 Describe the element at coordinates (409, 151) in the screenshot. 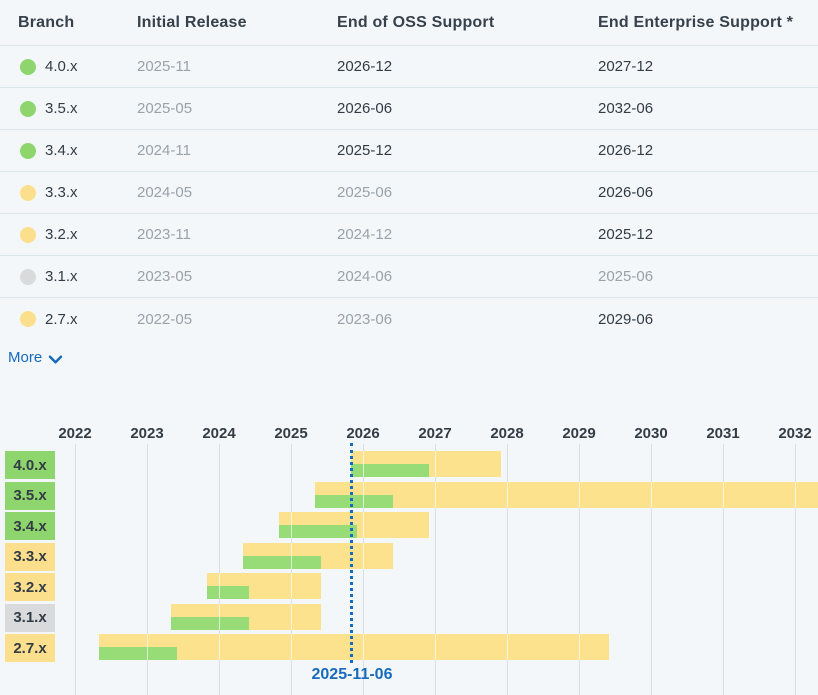

I see `table-row: 3.4.x 2024-11 2025-12 2026-12` at that location.